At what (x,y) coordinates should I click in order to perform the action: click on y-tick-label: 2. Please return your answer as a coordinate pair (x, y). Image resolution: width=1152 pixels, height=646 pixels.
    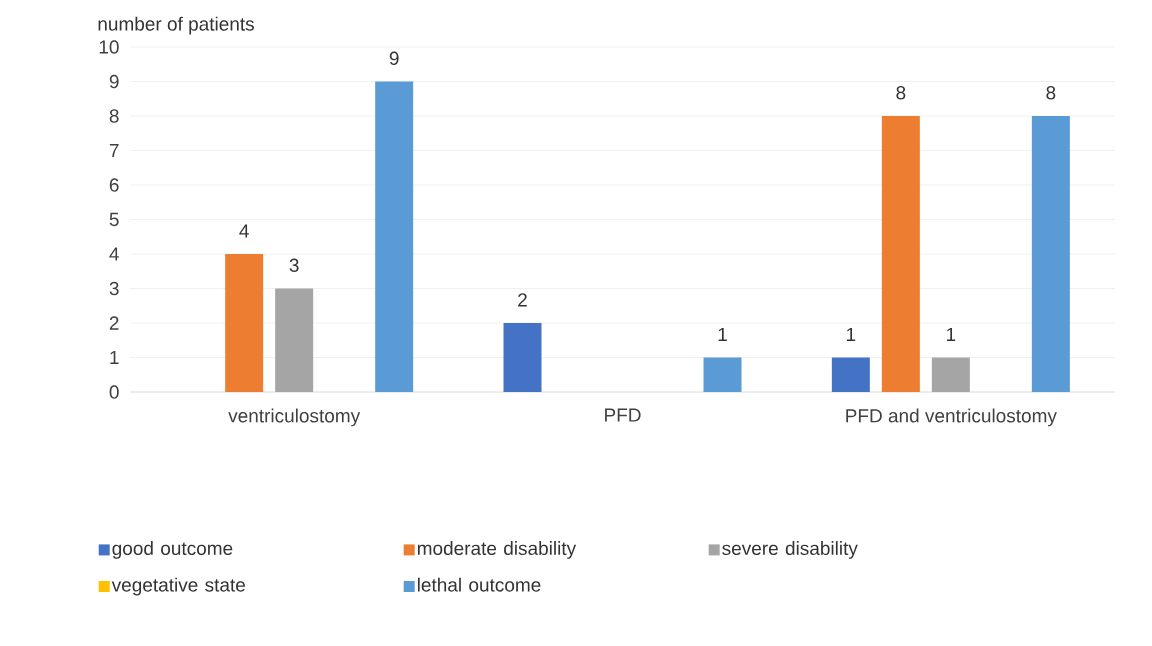
    Looking at the image, I should click on (114, 323).